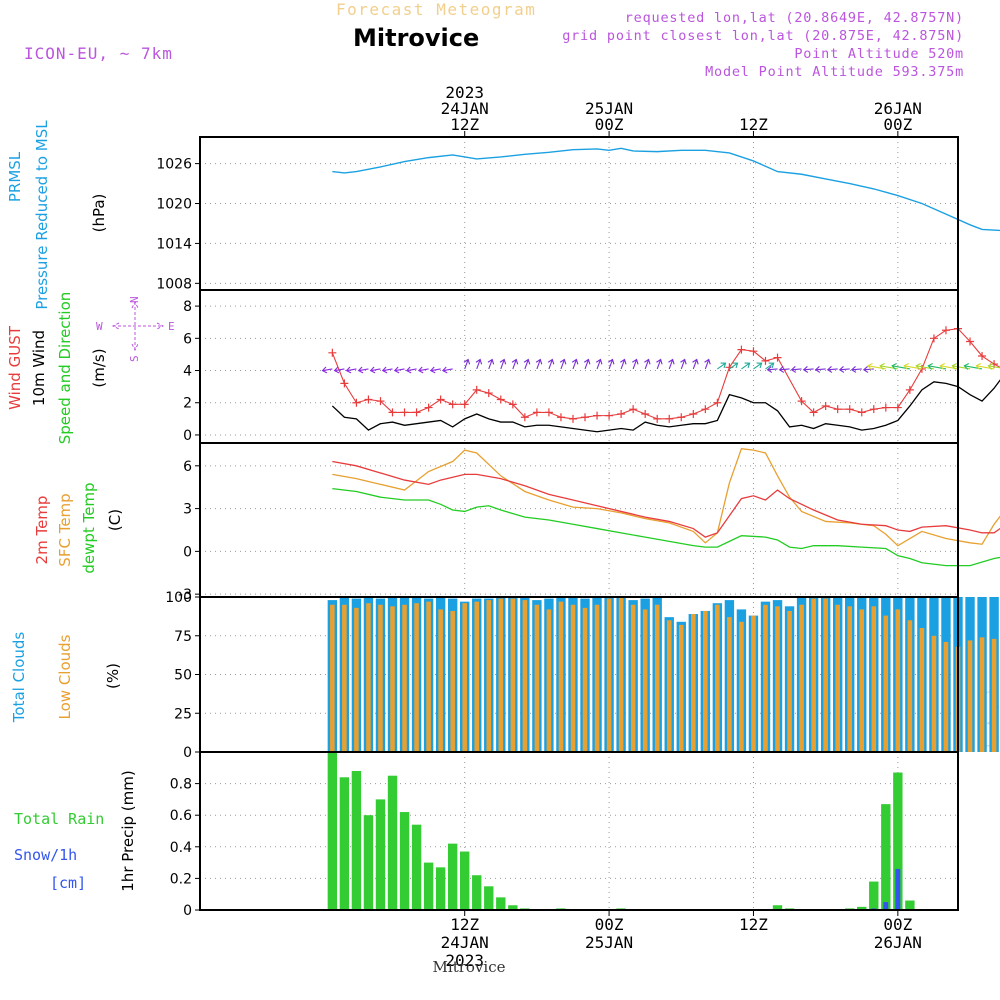 Image resolution: width=1000 pixels, height=1000 pixels. What do you see at coordinates (879, 54) in the screenshot?
I see `point-altitude: Point Altitude 520m` at bounding box center [879, 54].